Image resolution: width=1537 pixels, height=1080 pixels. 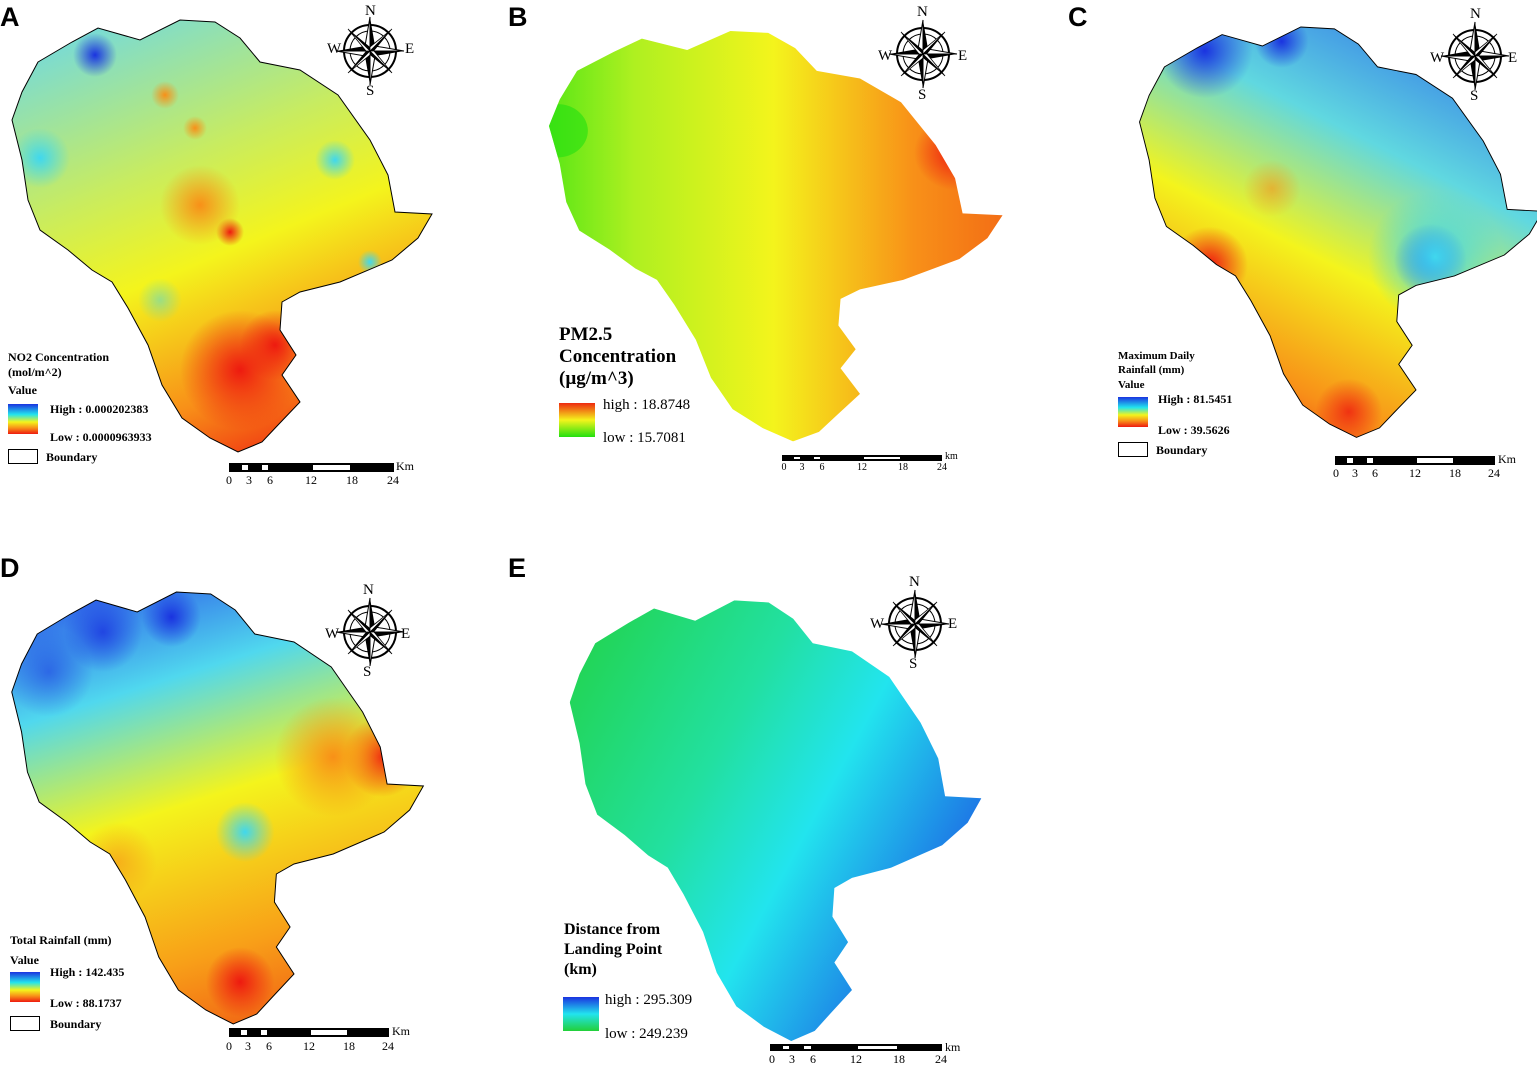 What do you see at coordinates (87, 972) in the screenshot?
I see `legend-high: High : 142.435` at bounding box center [87, 972].